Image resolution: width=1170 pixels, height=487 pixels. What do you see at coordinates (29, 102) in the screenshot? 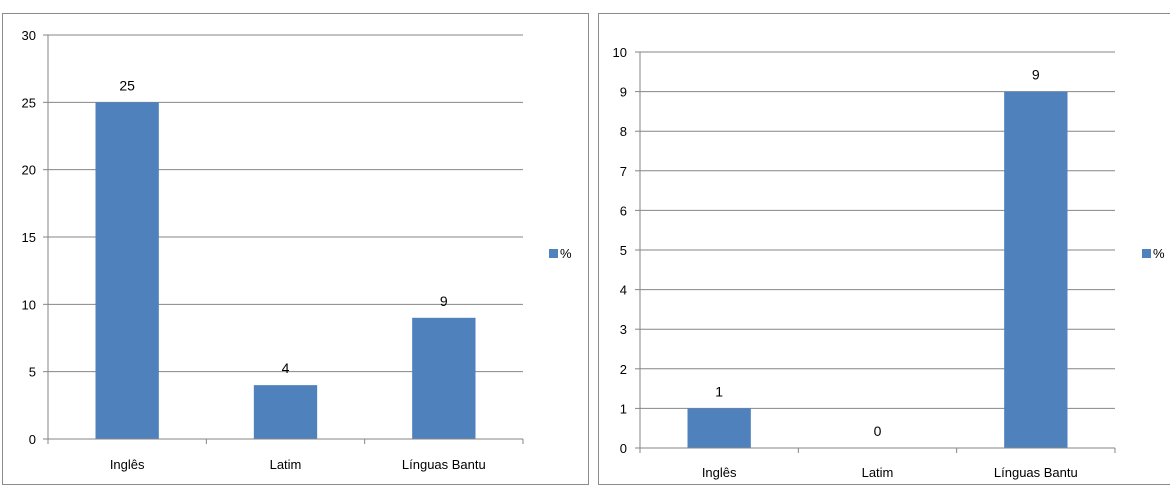
I see `y-tick-label: 25` at bounding box center [29, 102].